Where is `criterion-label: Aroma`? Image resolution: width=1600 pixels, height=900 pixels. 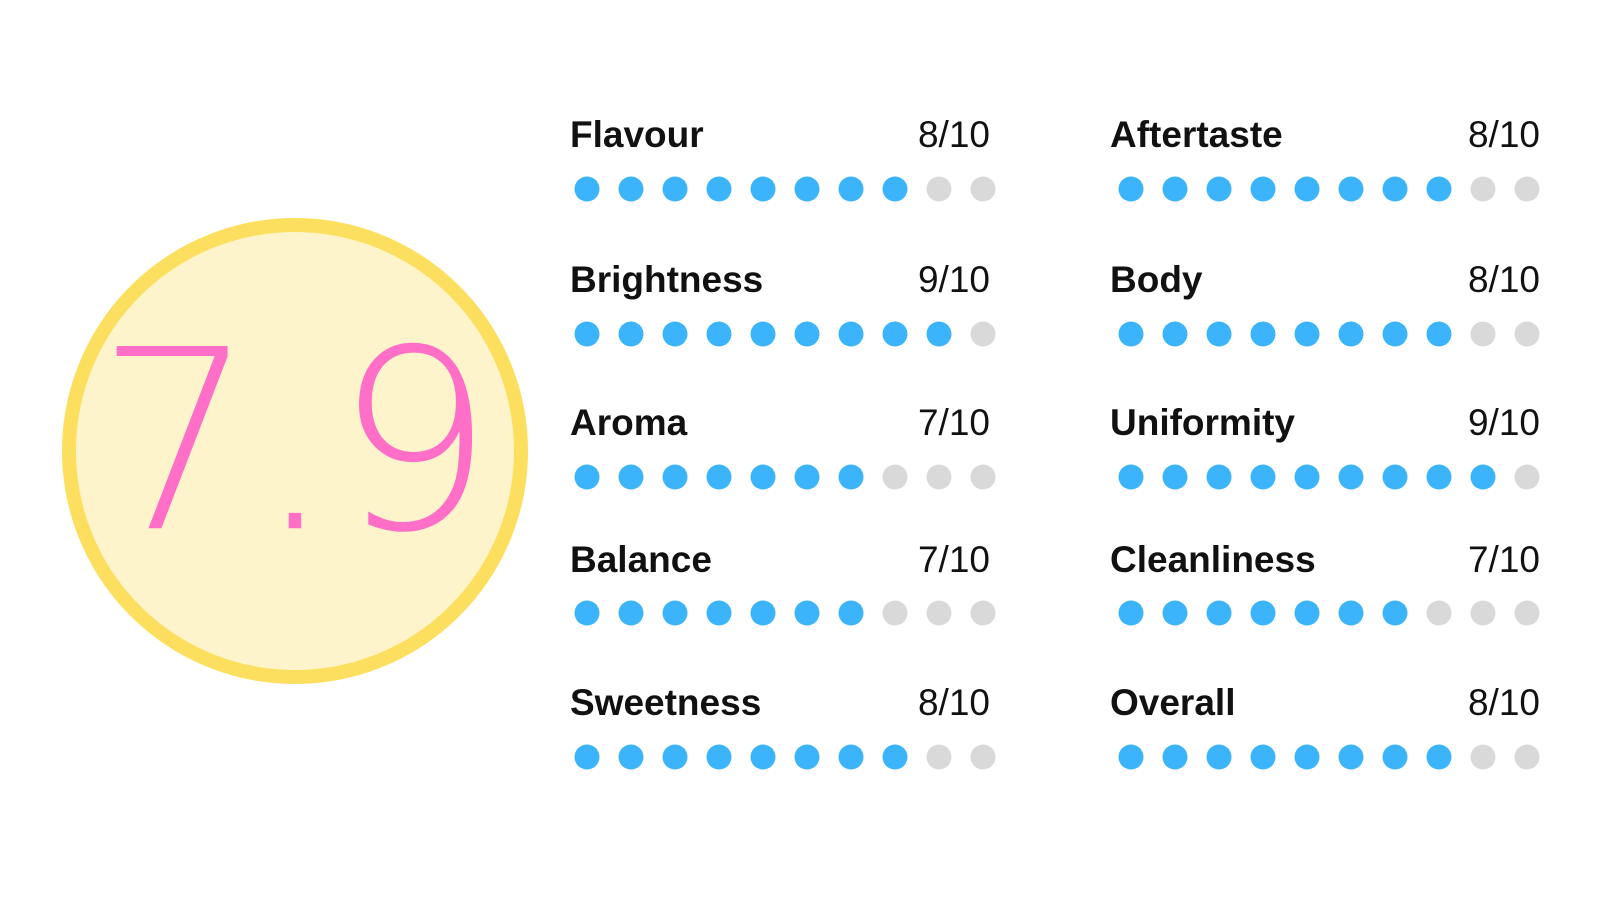
criterion-label: Aroma is located at coordinates (629, 422).